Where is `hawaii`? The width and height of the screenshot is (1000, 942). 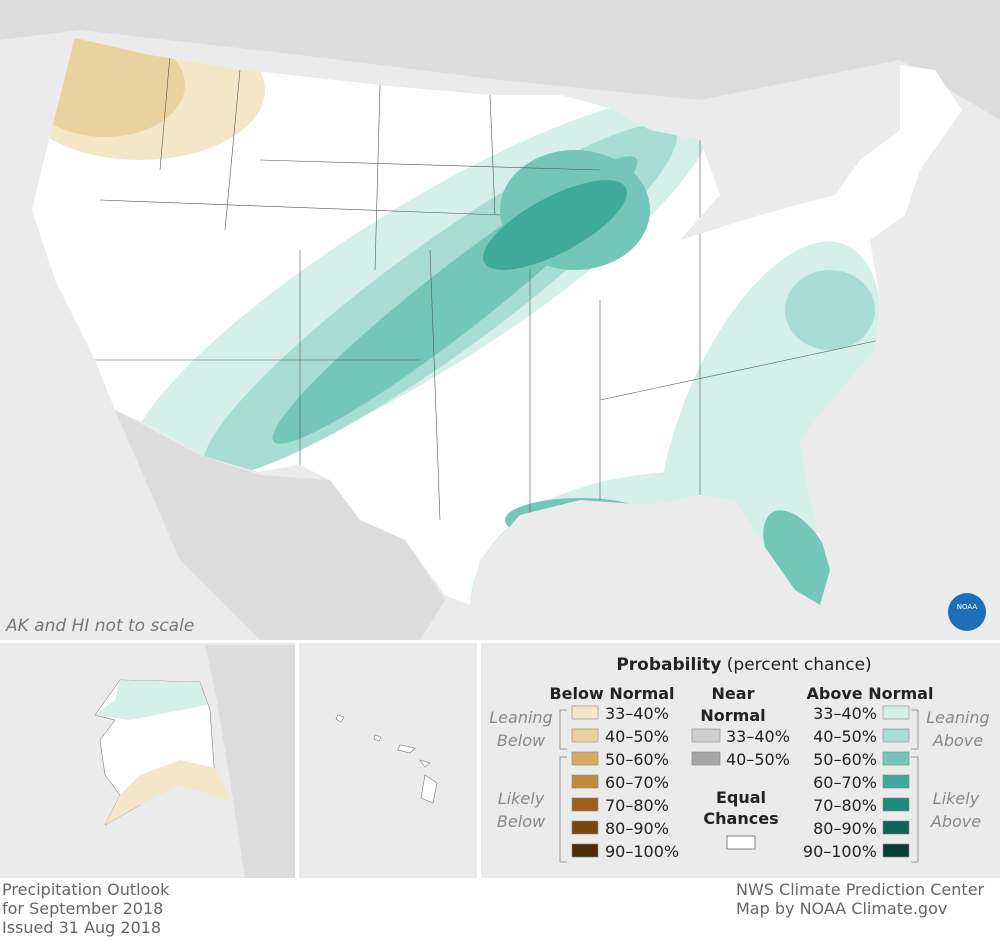
hawaii is located at coordinates (386, 759).